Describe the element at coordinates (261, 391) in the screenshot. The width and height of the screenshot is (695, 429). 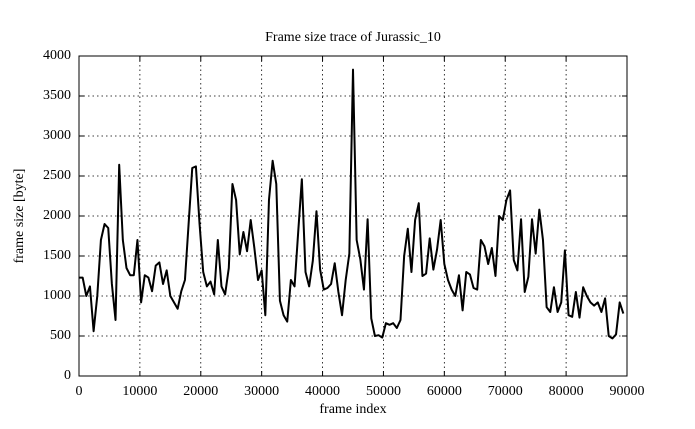
I see `x-tick-label: 30000` at that location.